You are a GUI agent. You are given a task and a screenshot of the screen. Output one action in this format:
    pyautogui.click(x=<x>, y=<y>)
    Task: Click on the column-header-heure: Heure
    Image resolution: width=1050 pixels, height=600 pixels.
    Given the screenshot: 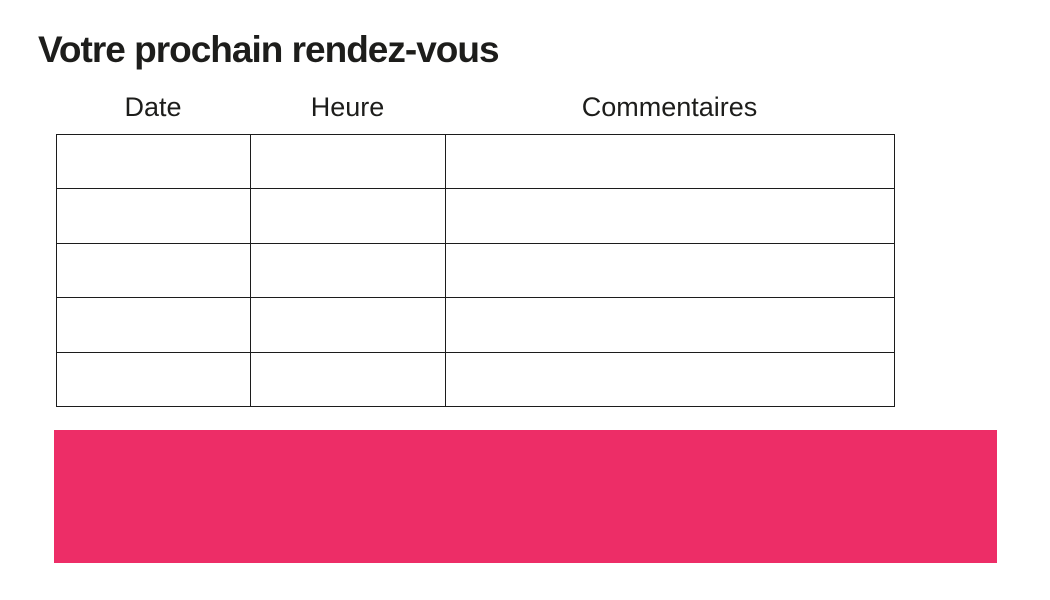 What is the action you would take?
    pyautogui.click(x=347, y=107)
    